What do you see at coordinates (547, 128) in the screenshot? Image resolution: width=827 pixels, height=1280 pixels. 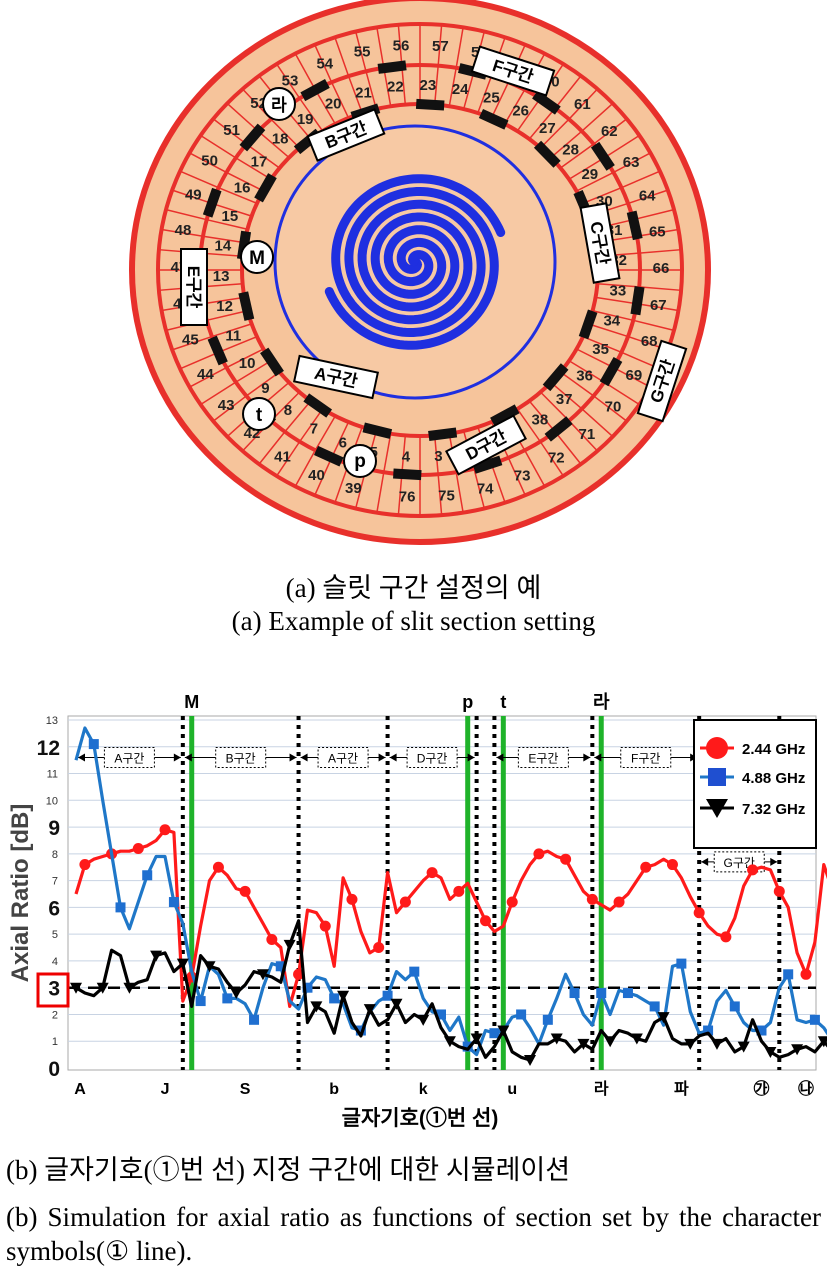 I see `inner-ring-number: 27` at bounding box center [547, 128].